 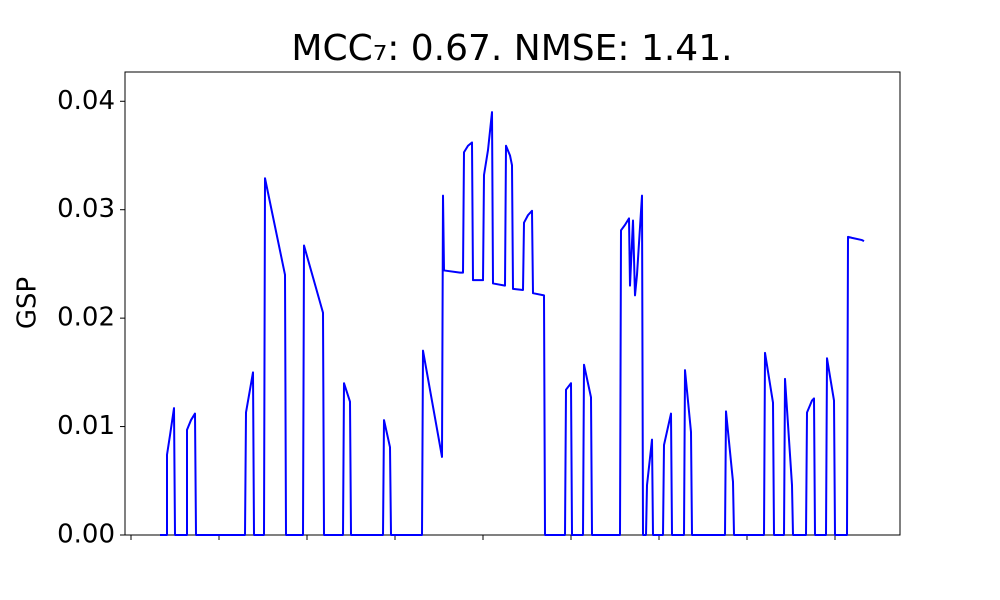 I want to click on y-tick-label: 0.03, so click(x=86, y=209).